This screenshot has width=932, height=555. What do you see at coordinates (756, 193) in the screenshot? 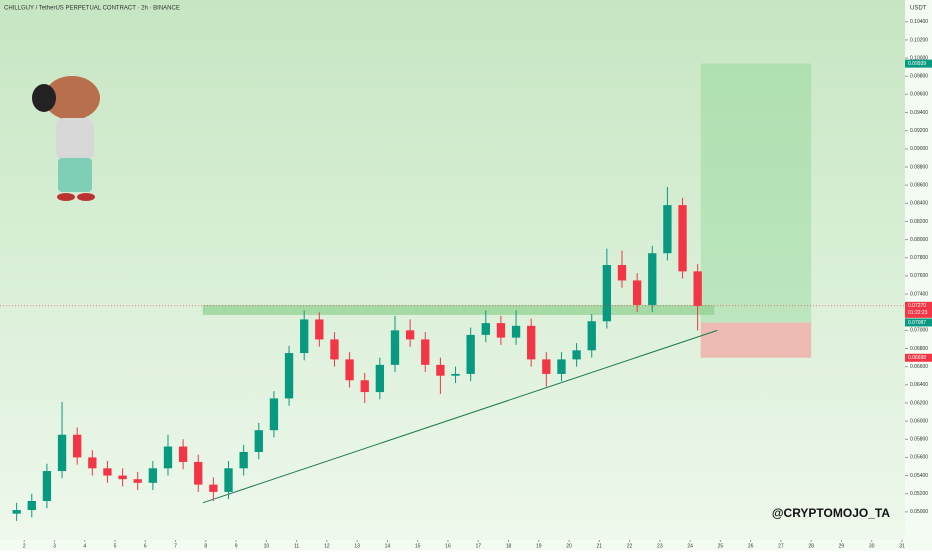
I see `target-zone` at bounding box center [756, 193].